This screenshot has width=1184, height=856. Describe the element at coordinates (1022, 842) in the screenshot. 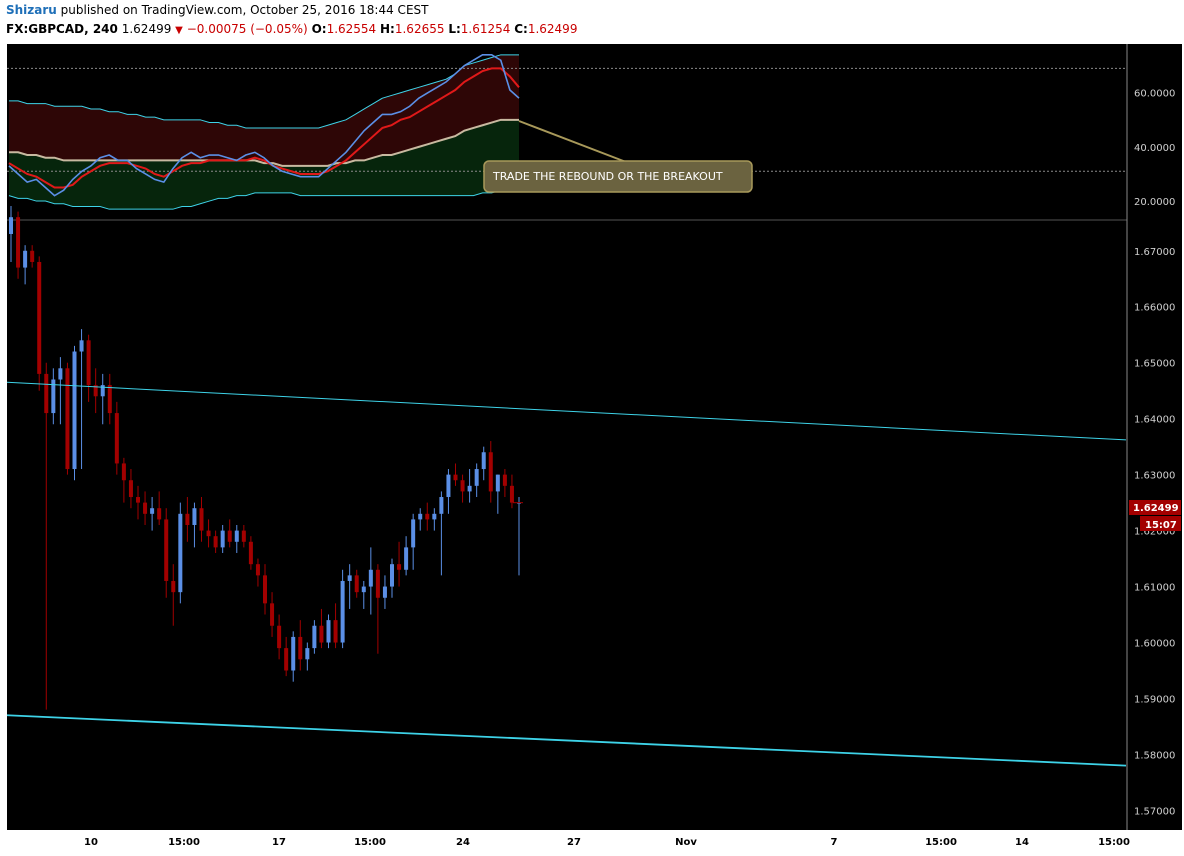

I see `time-tick-label: 14` at that location.